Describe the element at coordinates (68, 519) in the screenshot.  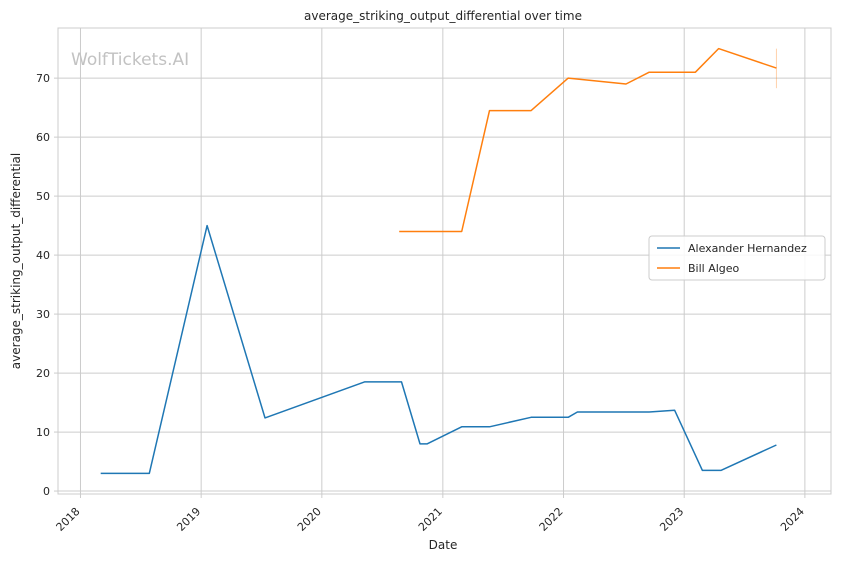
I see `x-tick-label: 2018` at that location.